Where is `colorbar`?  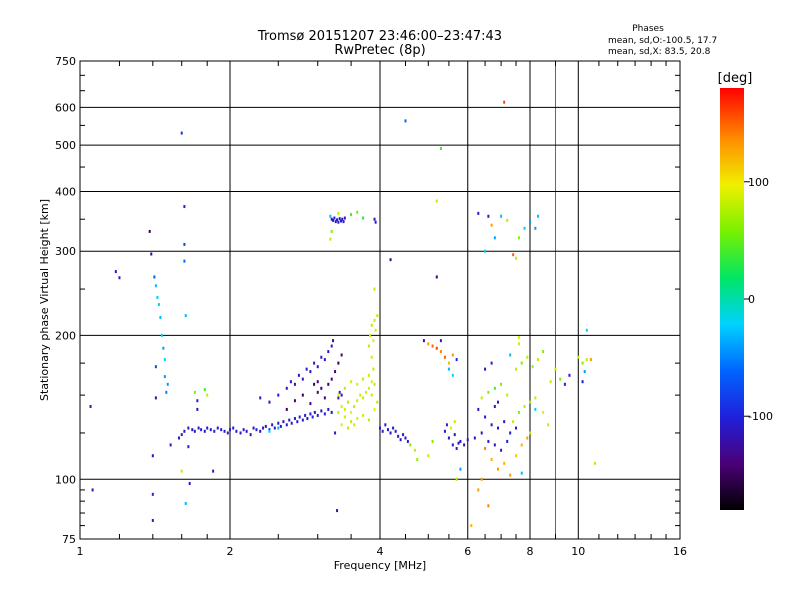
colorbar is located at coordinates (732, 299).